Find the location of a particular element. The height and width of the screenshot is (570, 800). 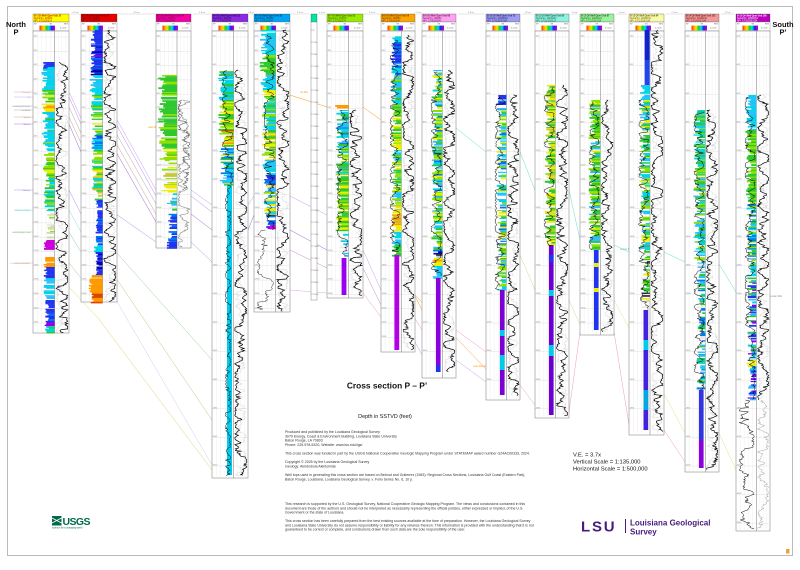

svg-text: 3360 is located at coordinates (317, 127).